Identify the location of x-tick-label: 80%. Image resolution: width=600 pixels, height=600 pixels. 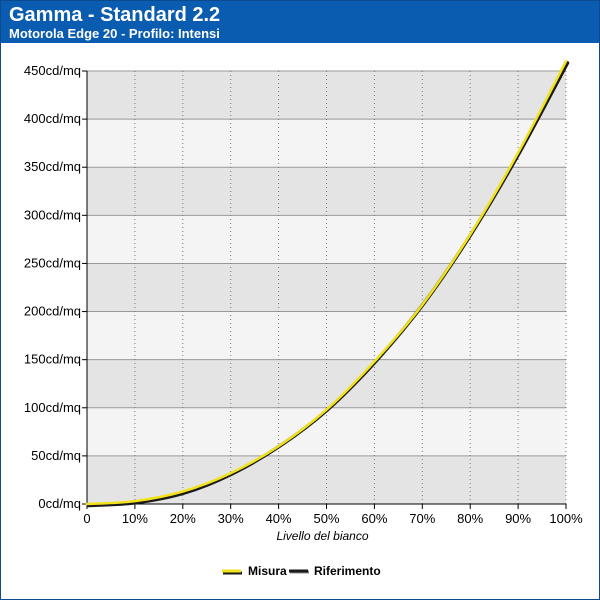
(470, 518).